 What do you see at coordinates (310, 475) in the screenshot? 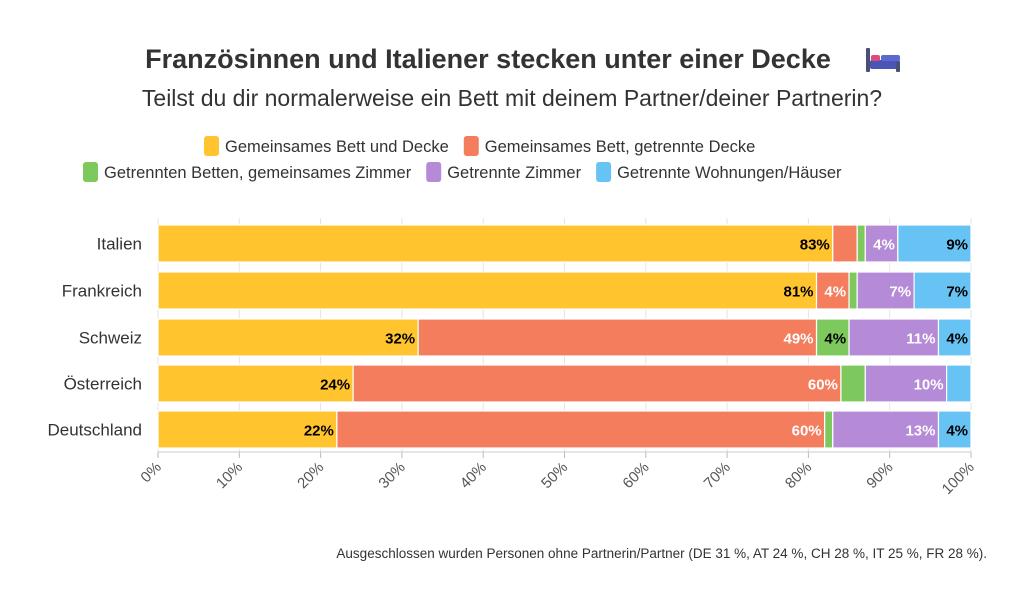
I see `x-tick-label: 20%` at bounding box center [310, 475].